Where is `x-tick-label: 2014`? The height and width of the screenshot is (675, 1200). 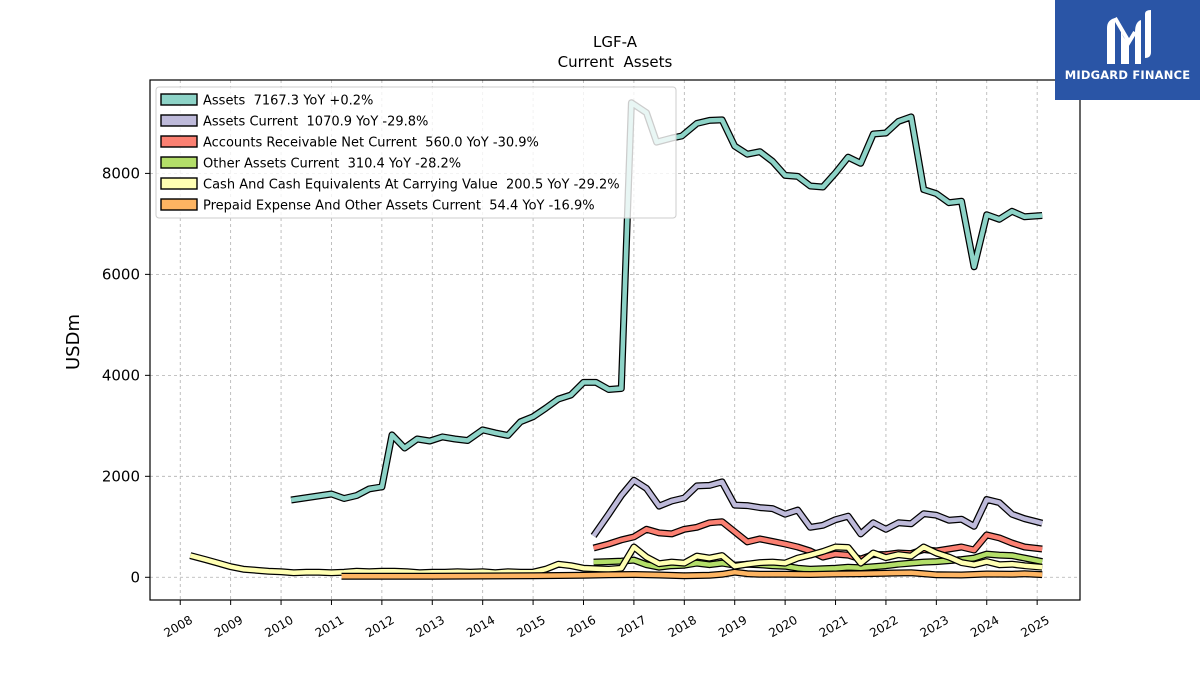
x-tick-label: 2014 is located at coordinates (480, 626).